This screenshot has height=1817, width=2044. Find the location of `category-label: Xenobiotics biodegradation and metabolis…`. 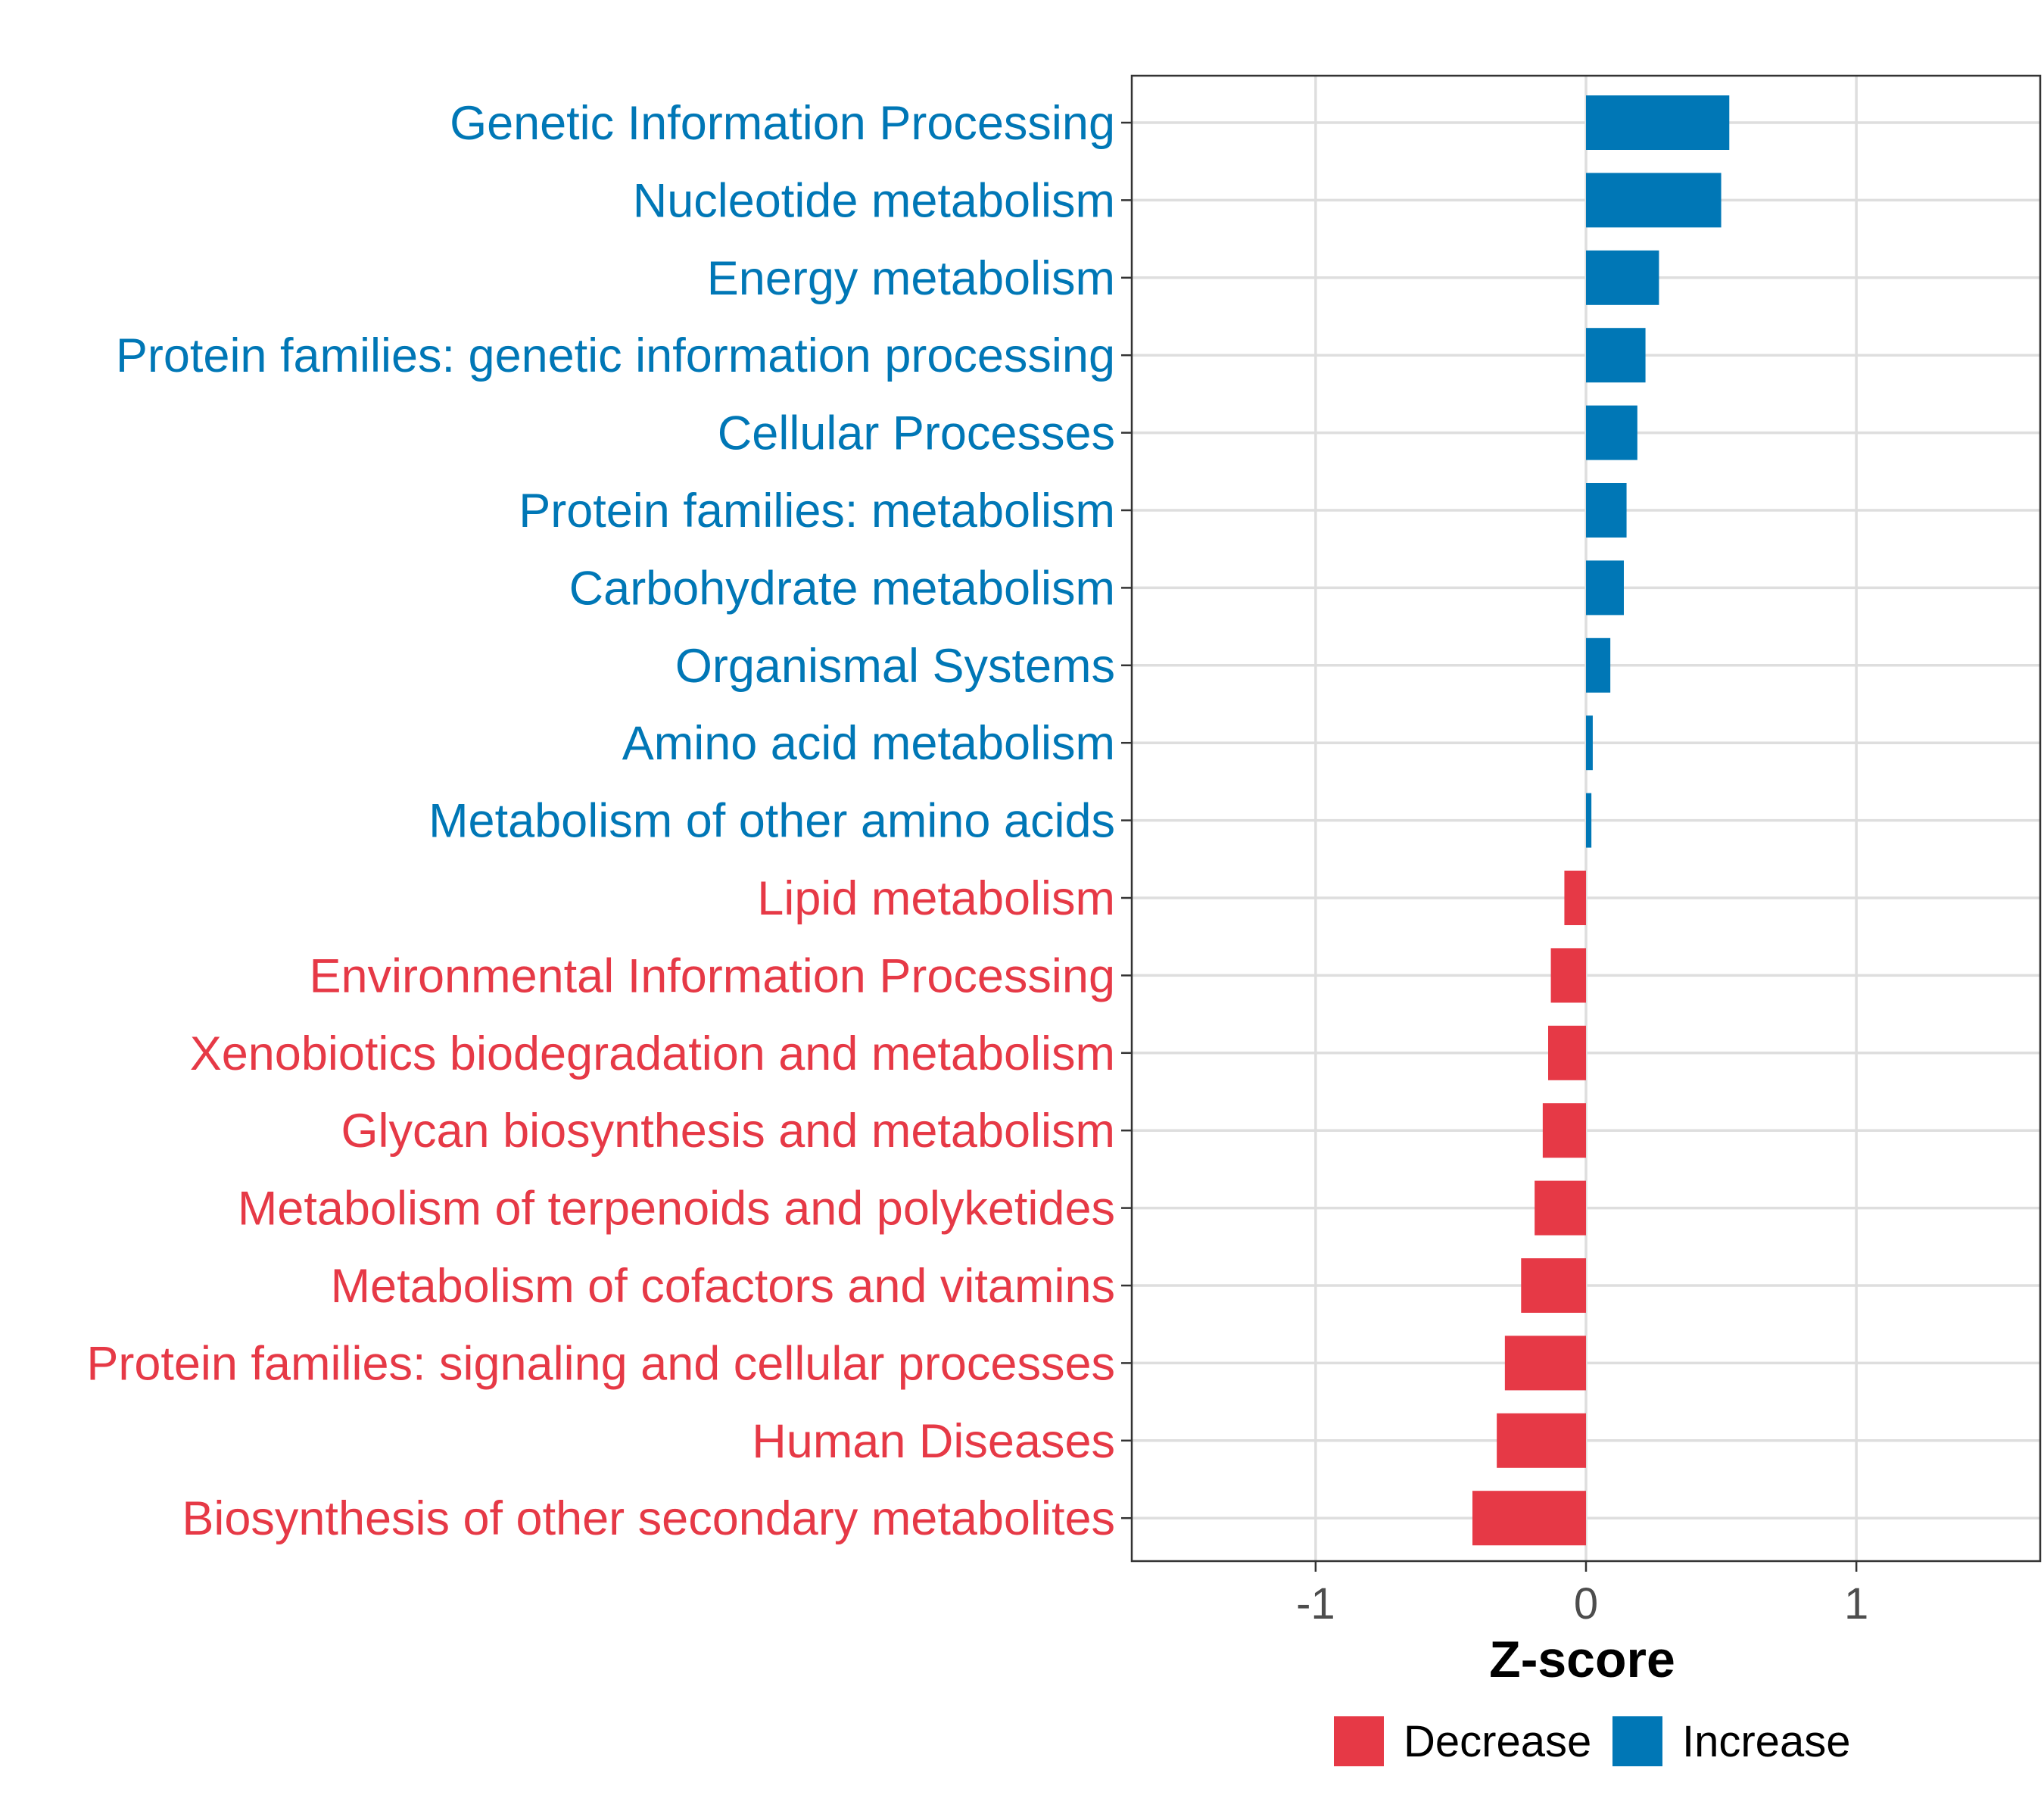

category-label: Xenobiotics biodegradation and metabolis… is located at coordinates (652, 1053).